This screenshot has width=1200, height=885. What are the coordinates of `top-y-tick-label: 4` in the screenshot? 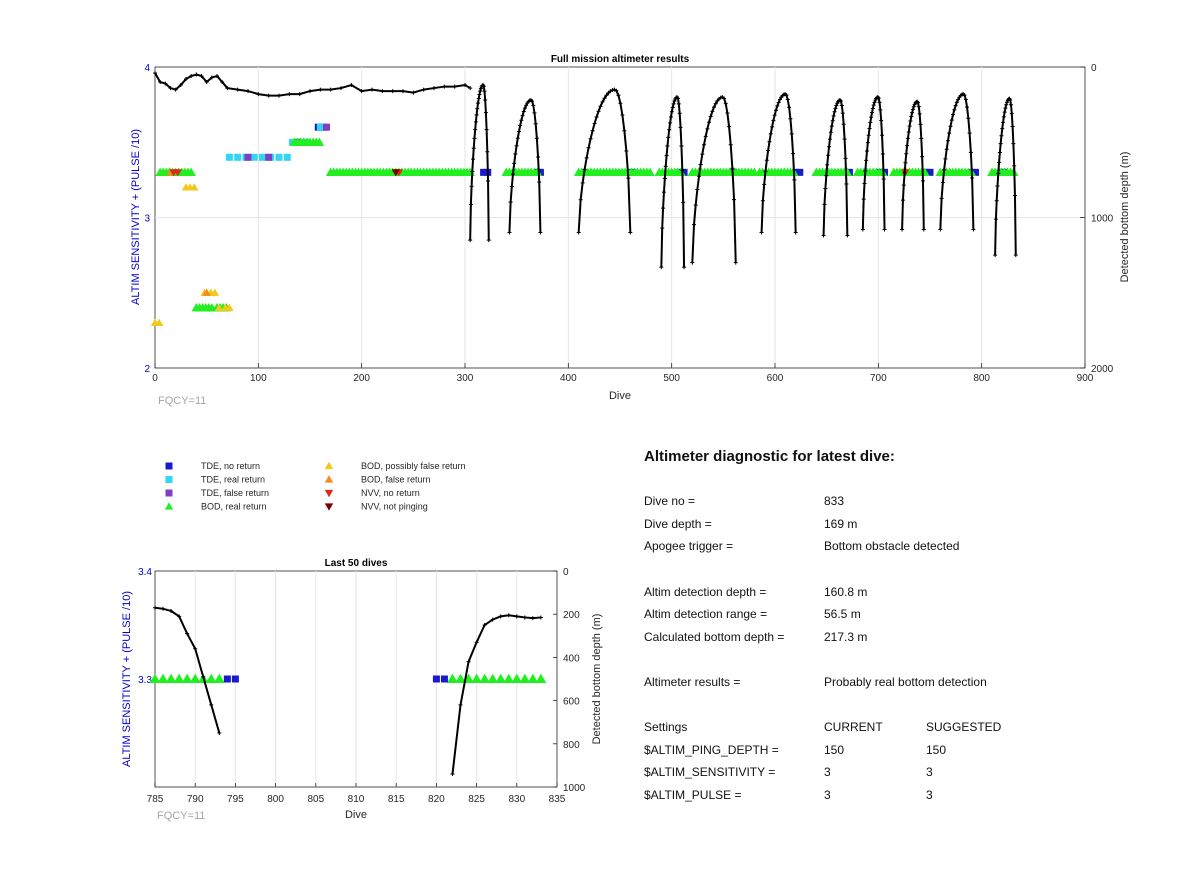 It's located at (147, 68).